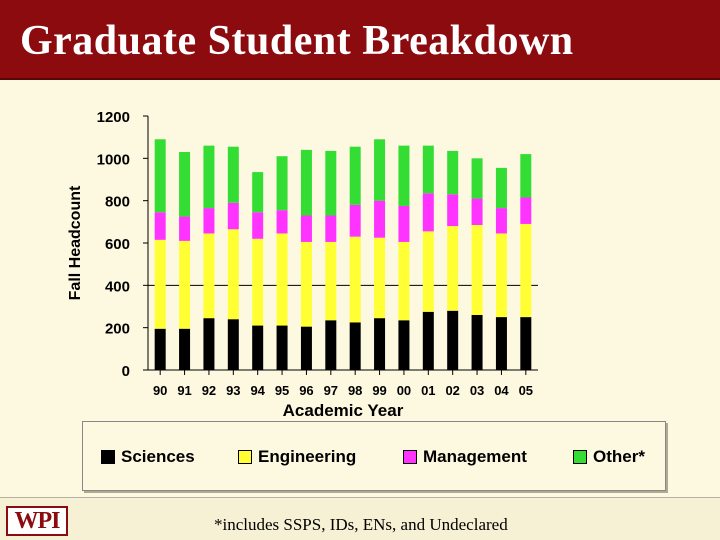 The width and height of the screenshot is (720, 540). What do you see at coordinates (117, 329) in the screenshot?
I see `y-tick-label: 200` at bounding box center [117, 329].